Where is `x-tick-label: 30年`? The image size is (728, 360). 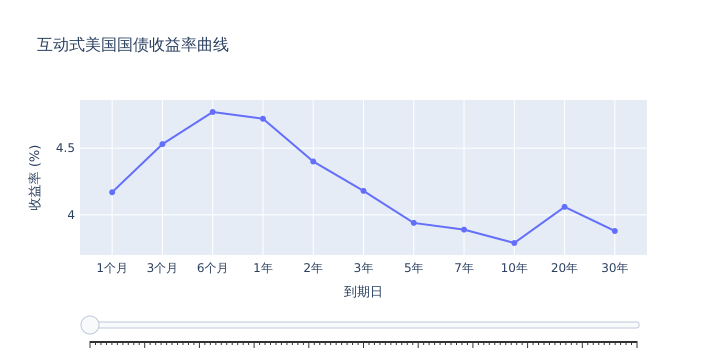 x-tick-label: 30年 is located at coordinates (614, 268).